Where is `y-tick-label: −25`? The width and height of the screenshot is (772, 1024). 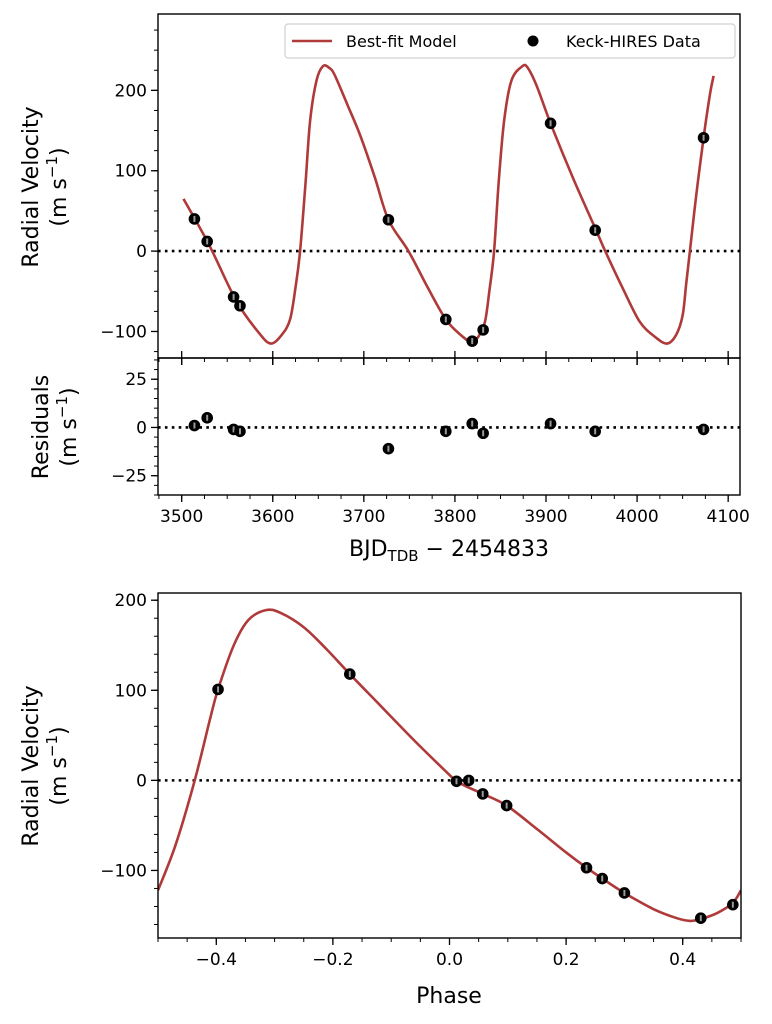
y-tick-label: −25 is located at coordinates (129, 477).